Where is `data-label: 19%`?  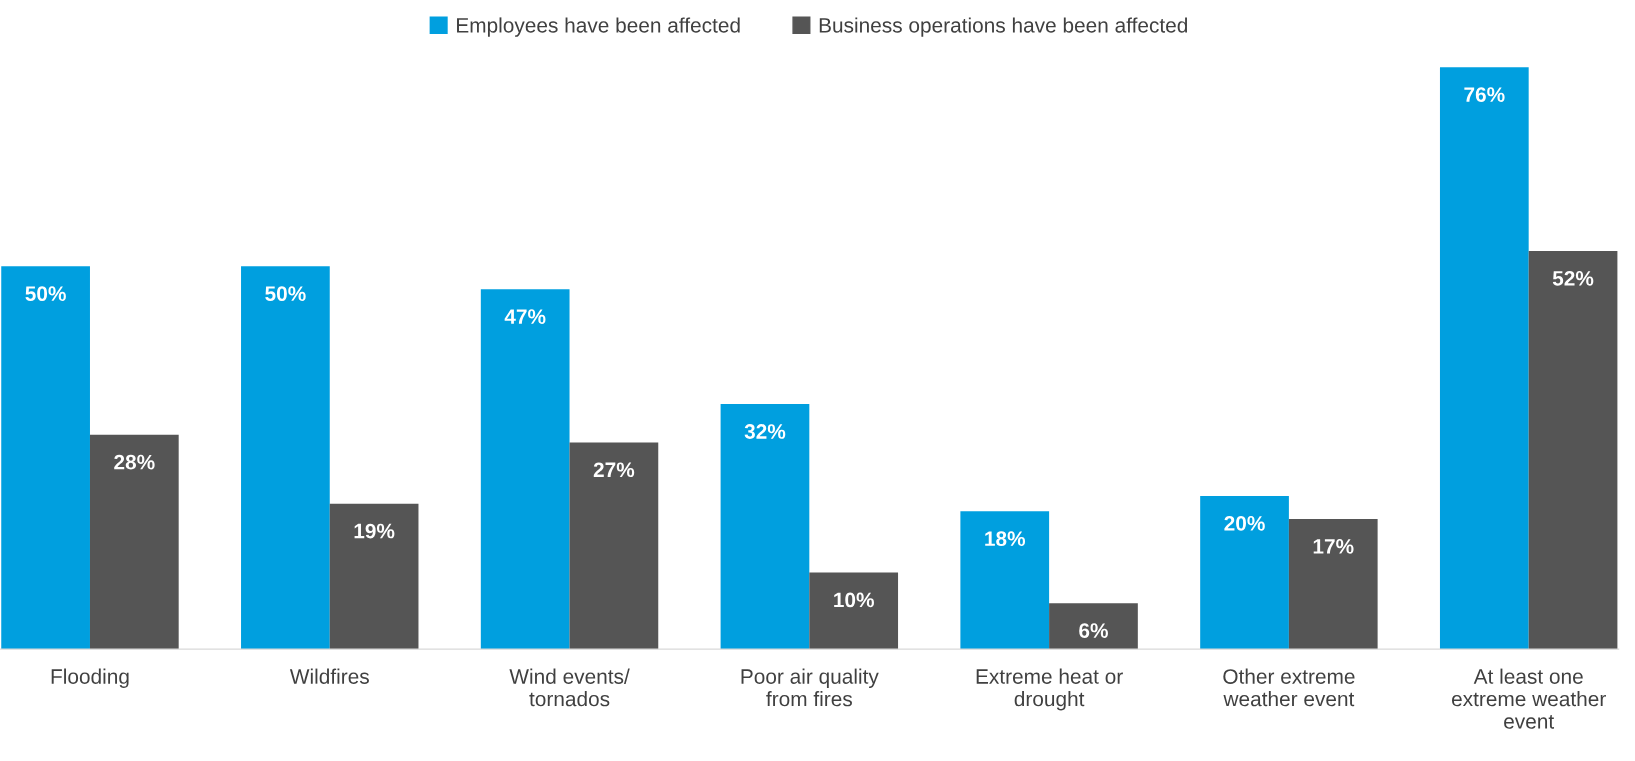 data-label: 19% is located at coordinates (374, 531).